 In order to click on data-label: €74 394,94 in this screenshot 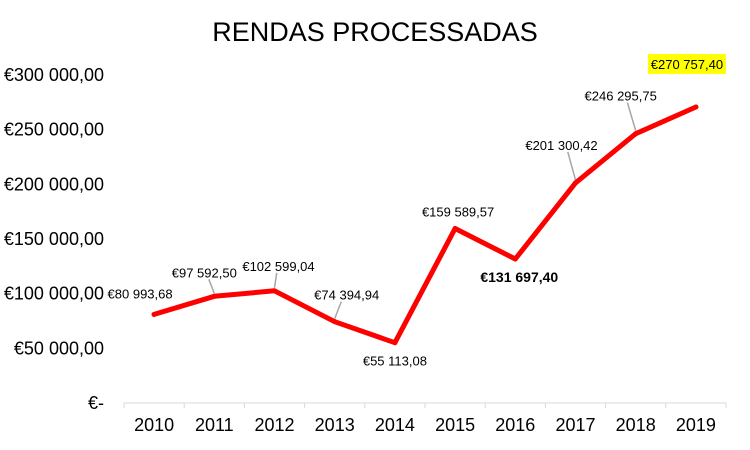, I will do `click(346, 295)`.